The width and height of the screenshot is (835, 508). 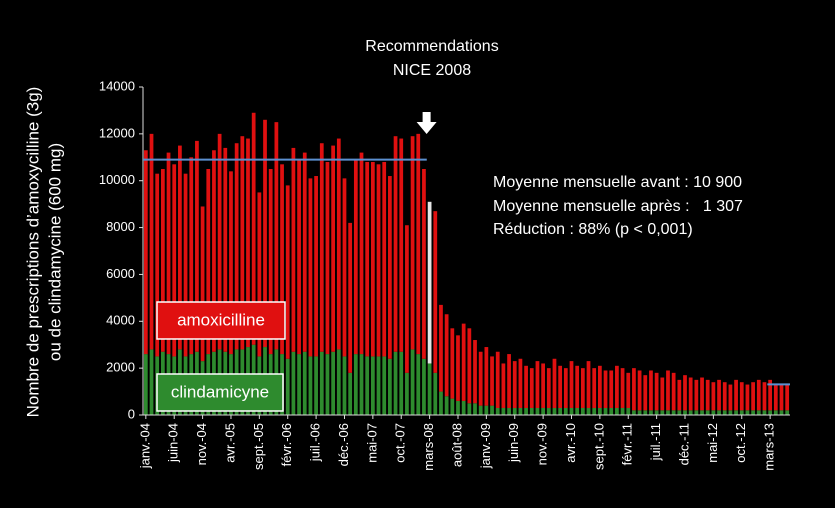 What do you see at coordinates (54, 252) in the screenshot?
I see `y-axis-label: ou de clindamycine (600 mg)` at bounding box center [54, 252].